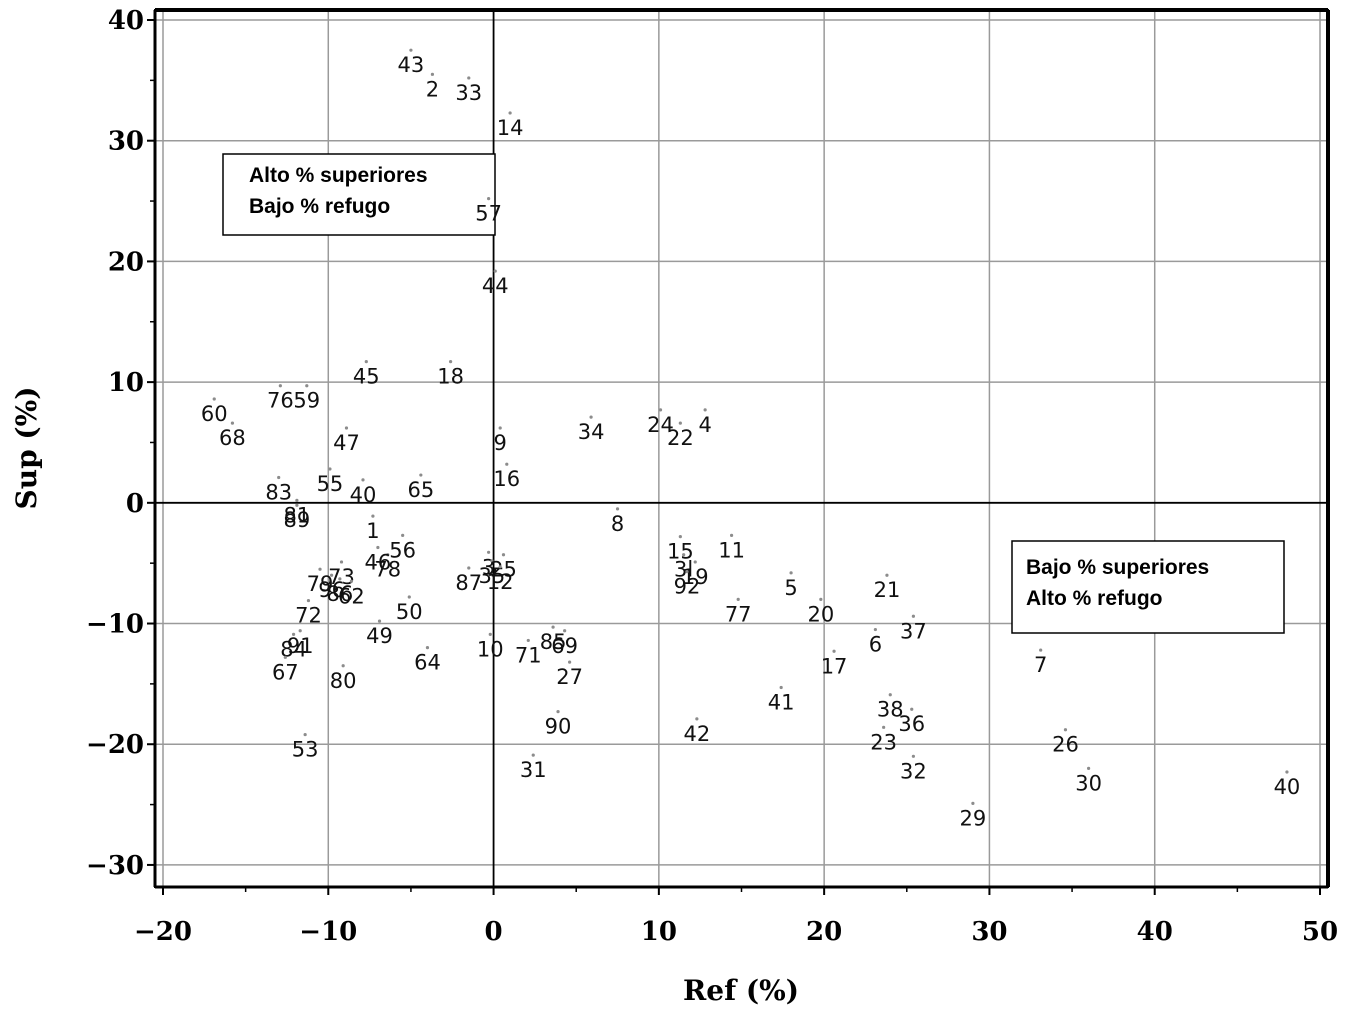 This screenshot has width=1348, height=1012. I want to click on data-point-label: 30, so click(1088, 783).